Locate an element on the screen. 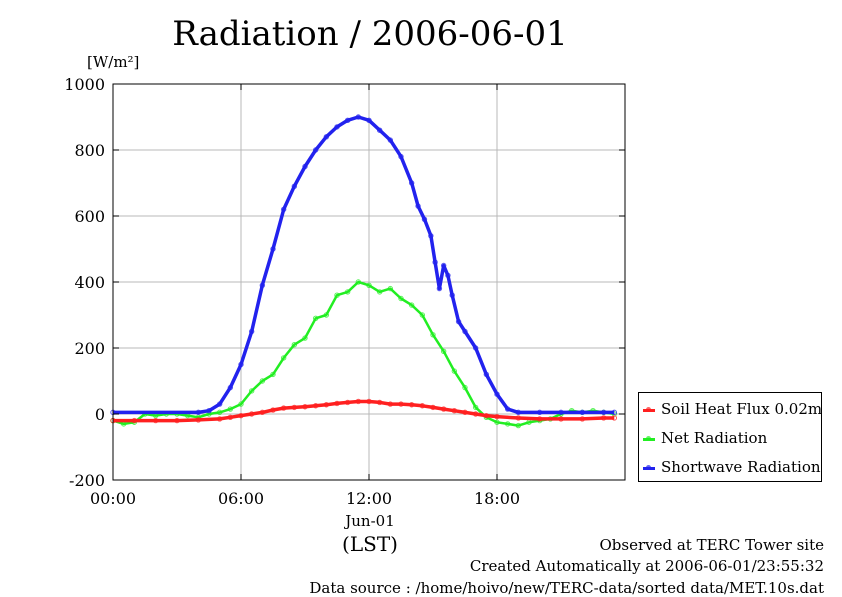 This screenshot has width=842, height=597. y-tick-label: 0 is located at coordinates (100, 414).